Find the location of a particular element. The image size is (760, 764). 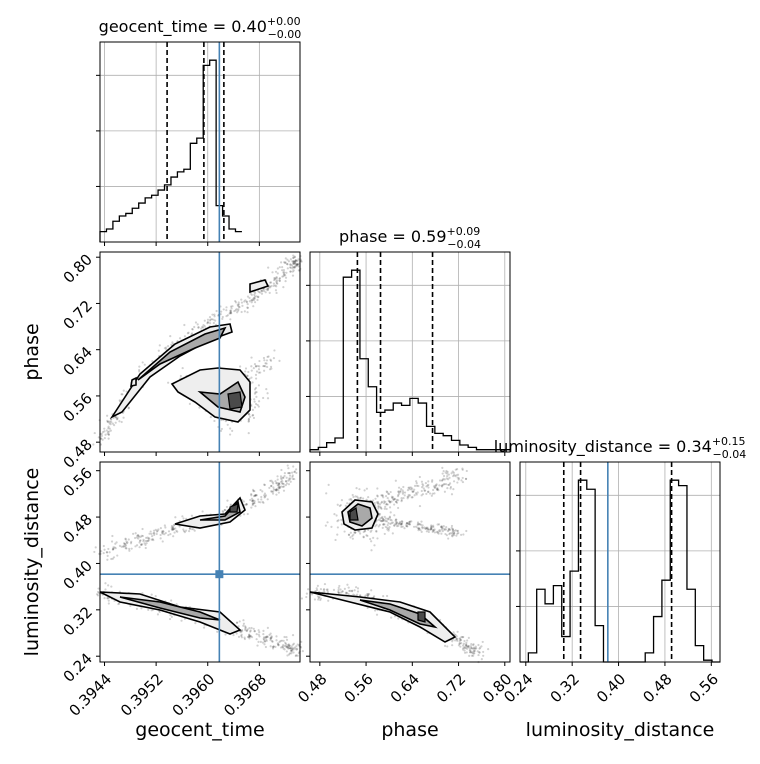

title-sup: +0.09 is located at coordinates (464, 231).